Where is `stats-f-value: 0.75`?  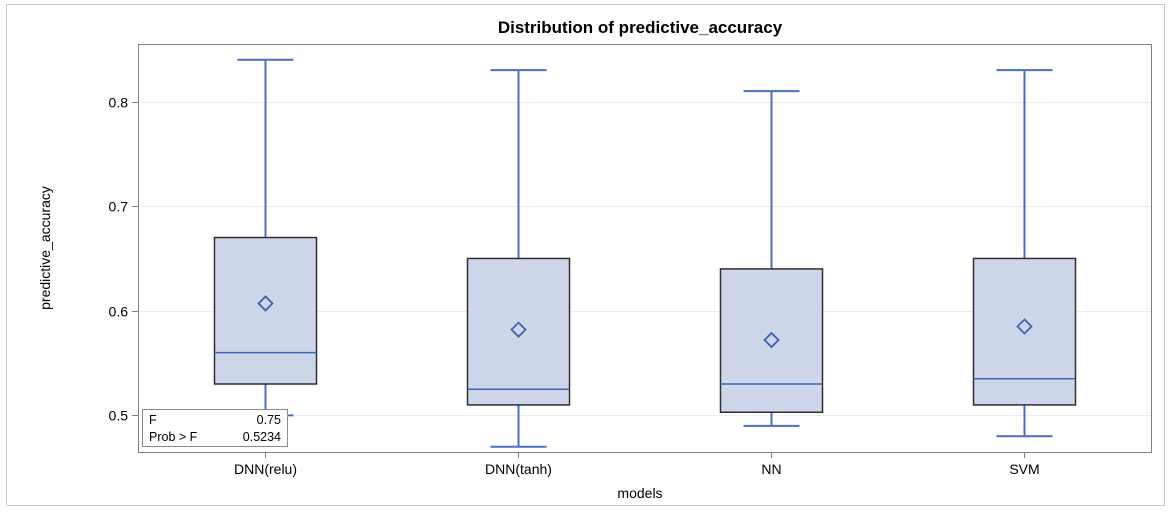 stats-f-value: 0.75 is located at coordinates (269, 420).